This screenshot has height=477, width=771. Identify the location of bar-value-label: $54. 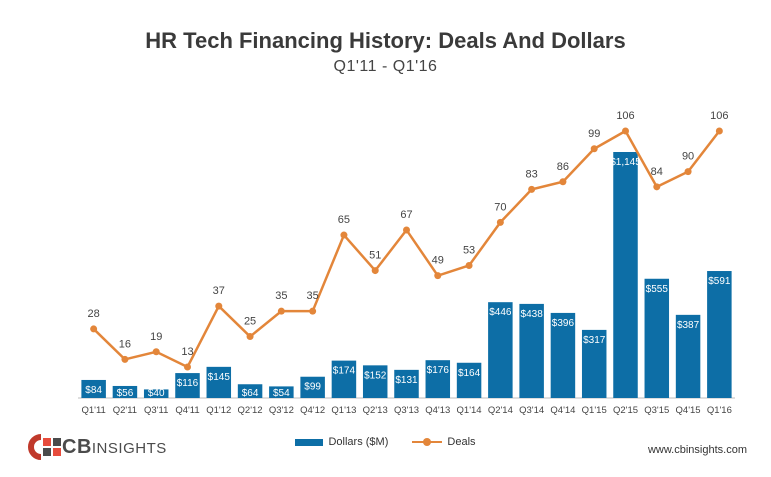
(281, 393).